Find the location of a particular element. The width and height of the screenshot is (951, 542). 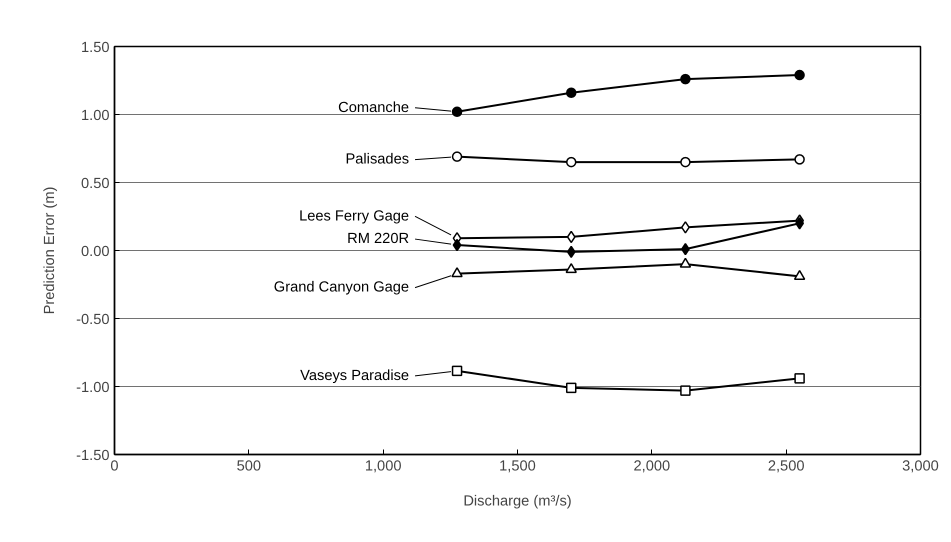

legend-label: Palisades is located at coordinates (378, 160).